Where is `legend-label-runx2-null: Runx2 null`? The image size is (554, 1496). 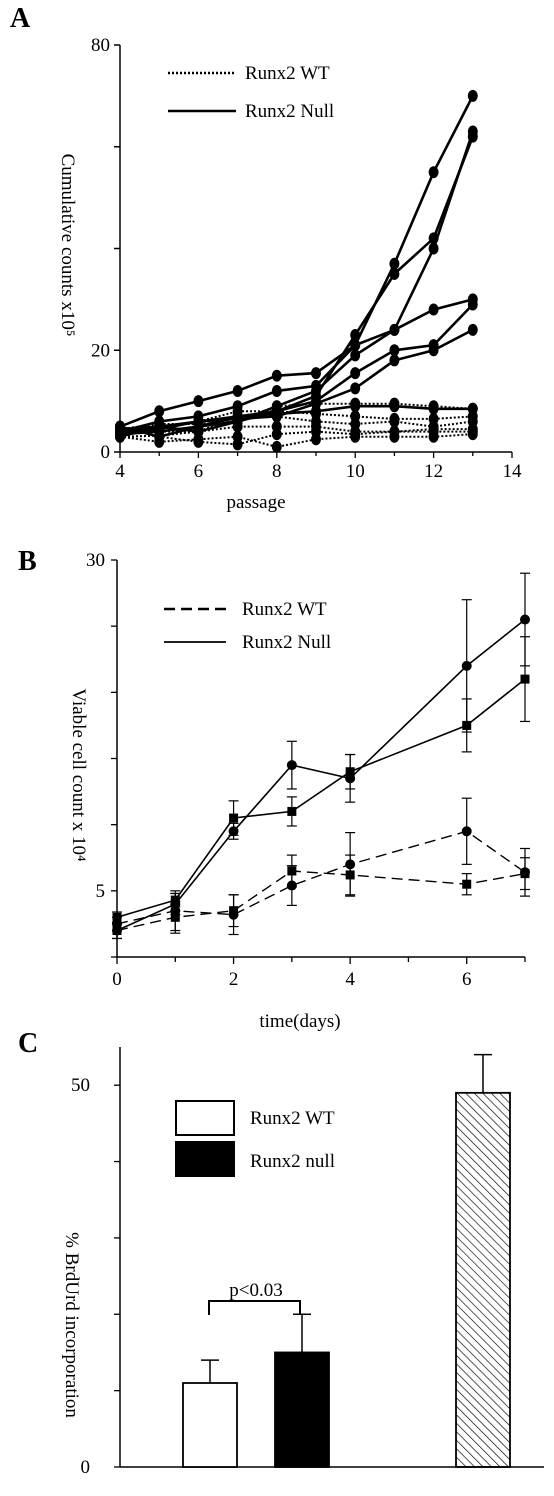 legend-label-runx2-null: Runx2 null is located at coordinates (292, 1161).